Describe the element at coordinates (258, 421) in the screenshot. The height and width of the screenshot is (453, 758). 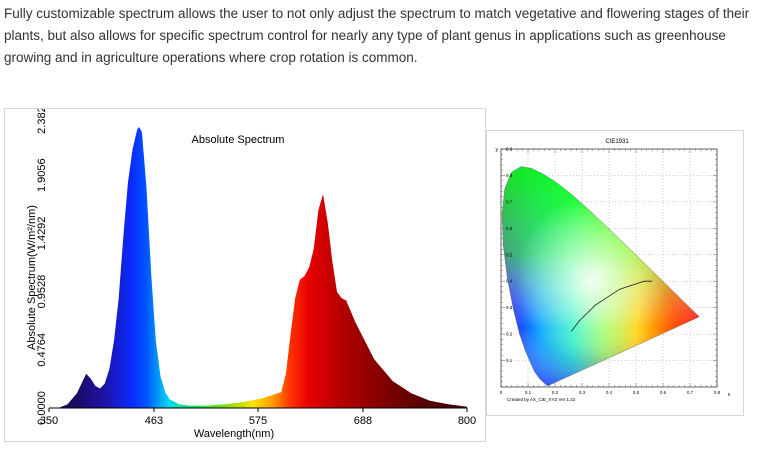
I see `x-tick-label: 575` at that location.